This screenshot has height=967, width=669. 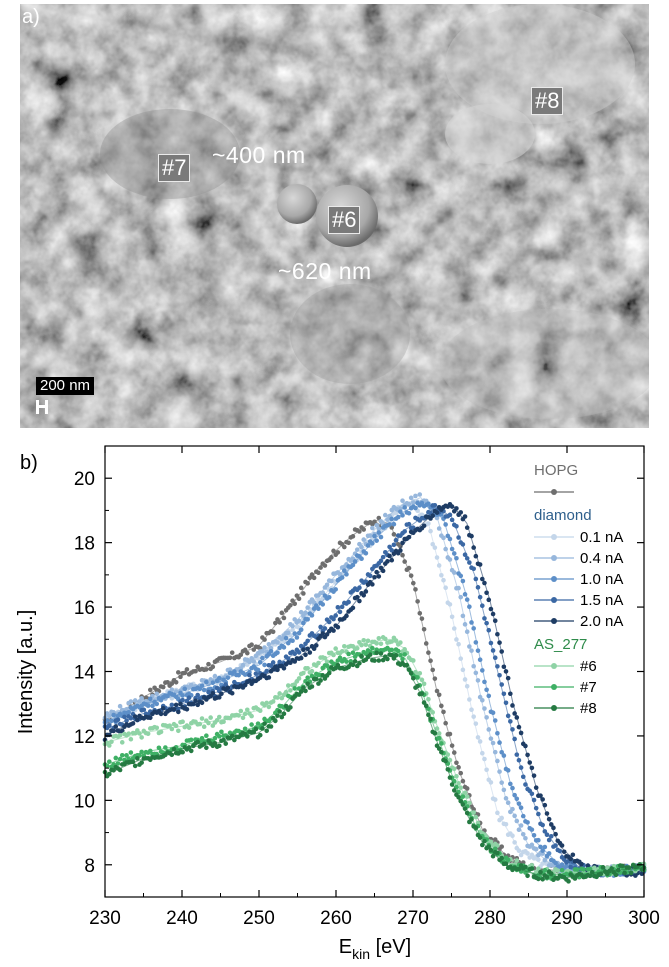 What do you see at coordinates (413, 918) in the screenshot?
I see `x-tick-label: 270` at bounding box center [413, 918].